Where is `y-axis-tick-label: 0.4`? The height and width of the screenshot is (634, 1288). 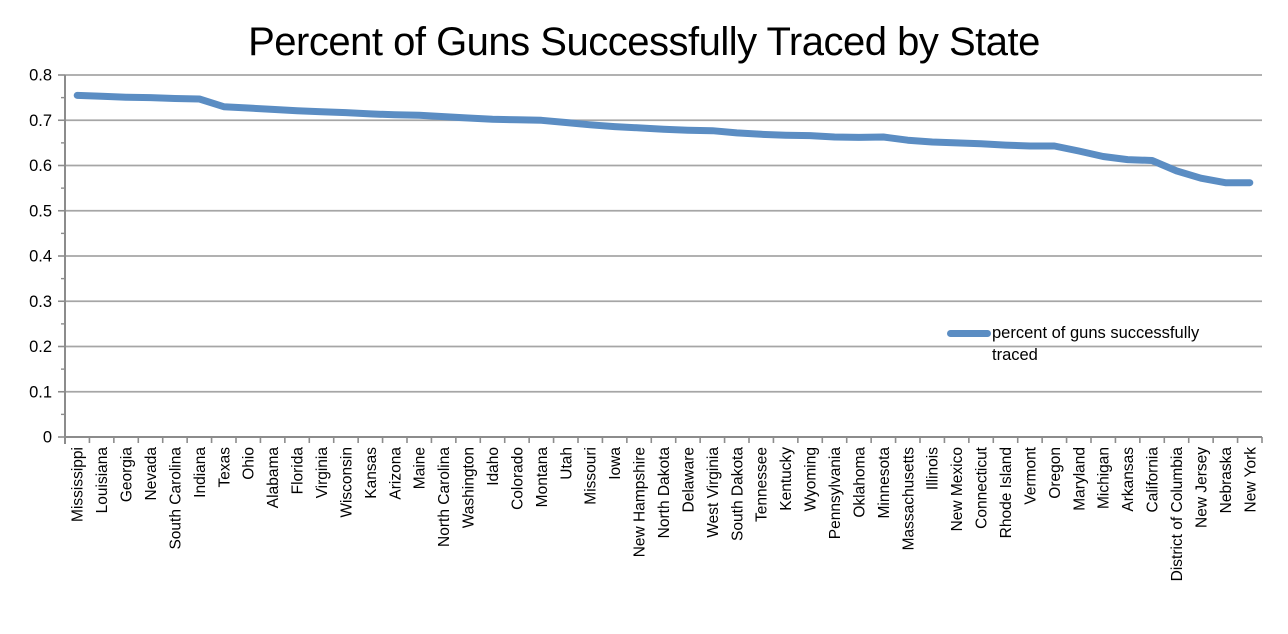
y-axis-tick-label: 0.4 is located at coordinates (40, 257).